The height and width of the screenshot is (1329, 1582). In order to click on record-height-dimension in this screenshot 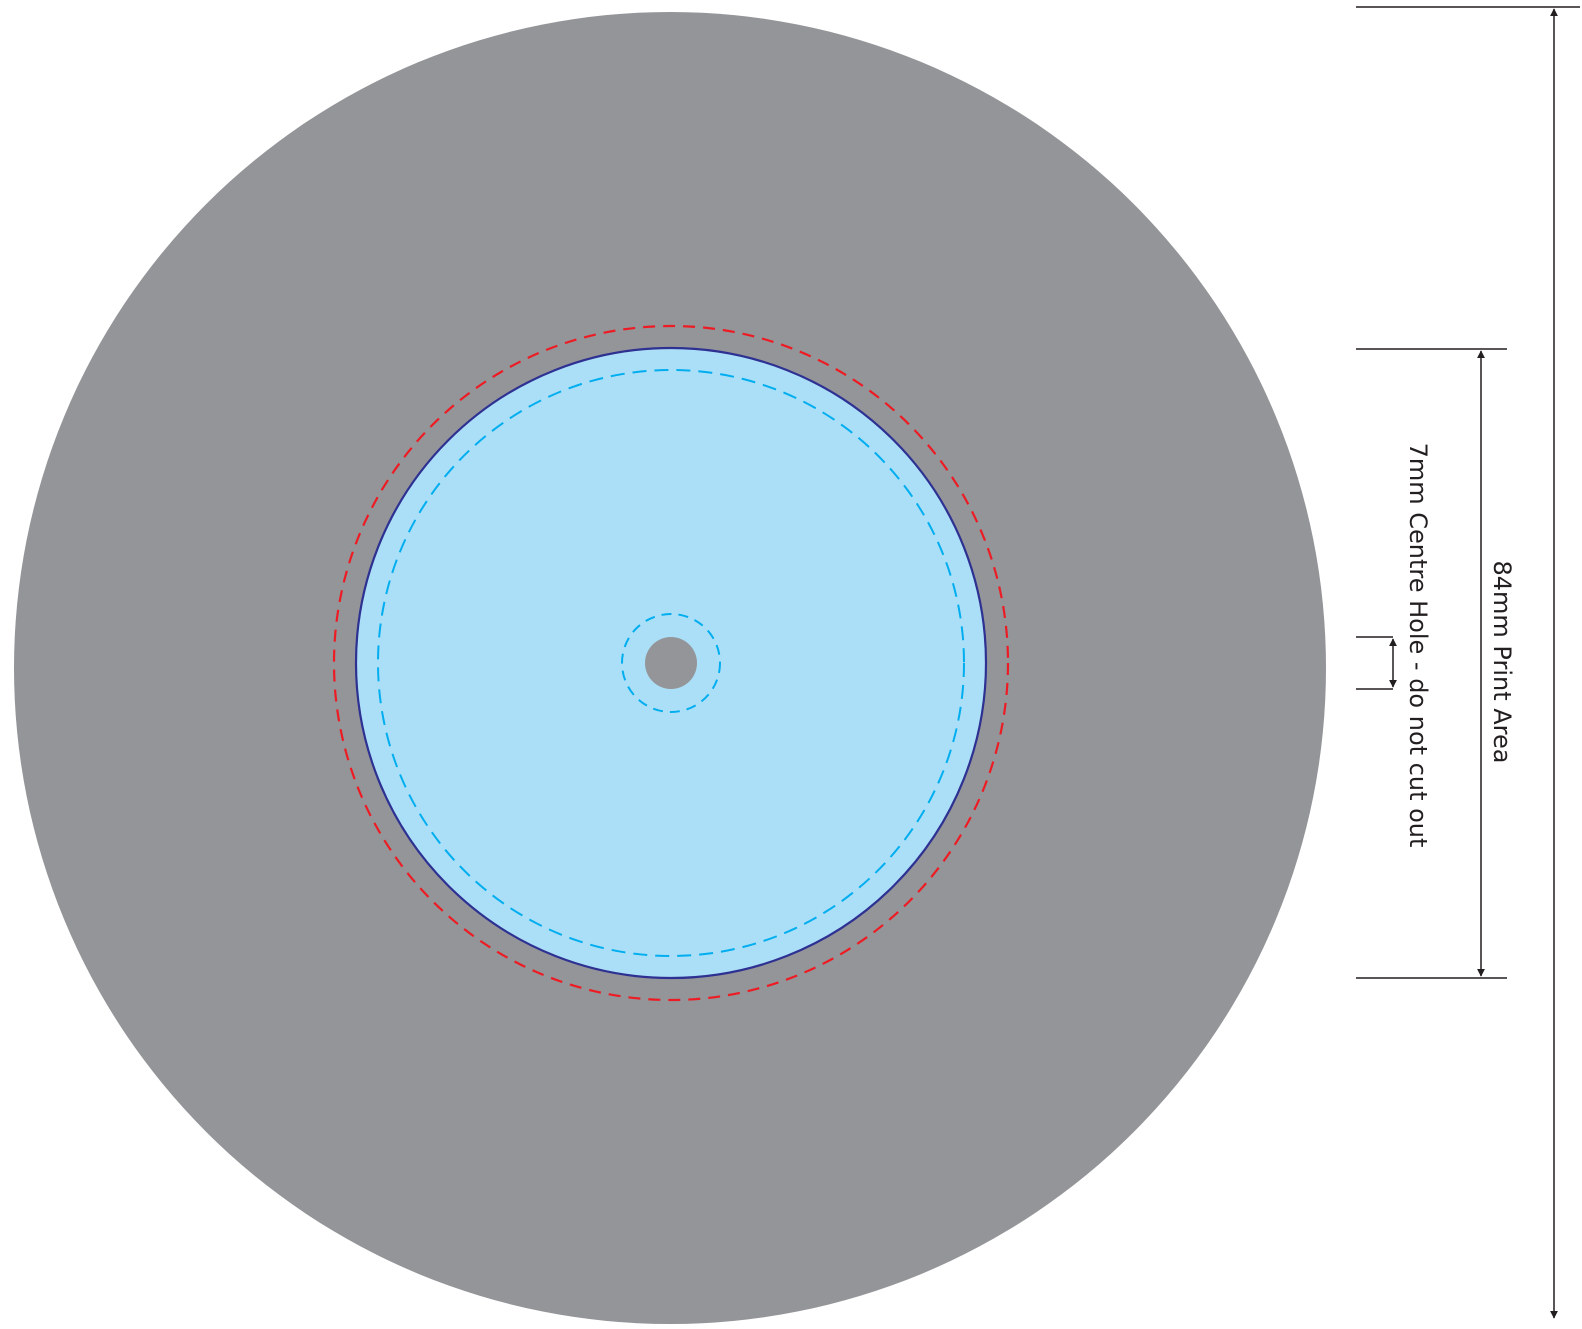, I will do `click(1468, 662)`.